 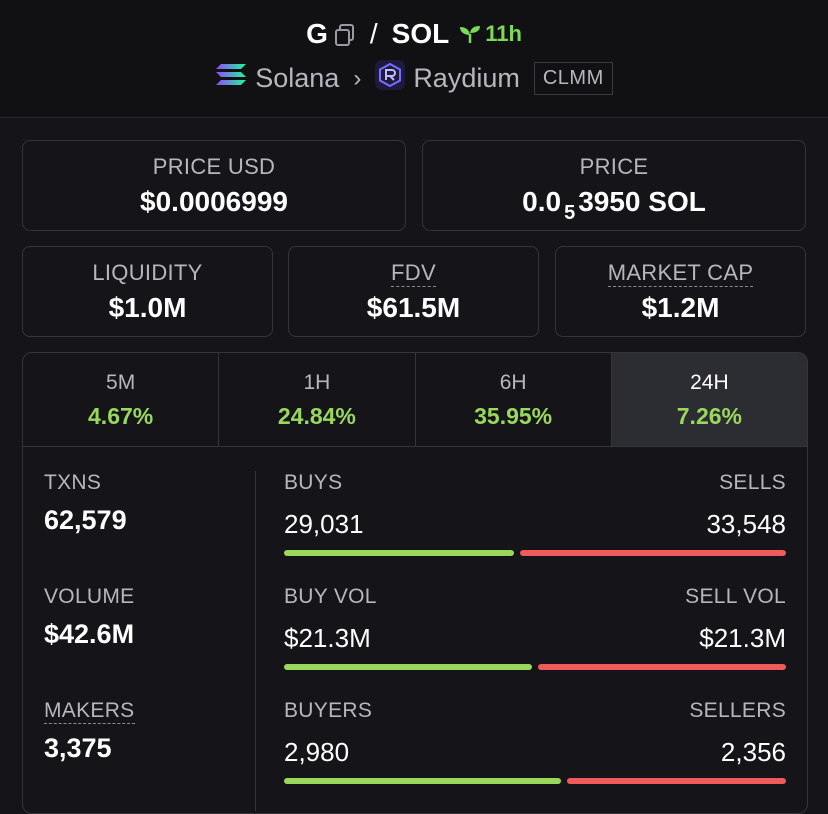 I want to click on sell-vol-value: $21.3M, so click(x=742, y=638).